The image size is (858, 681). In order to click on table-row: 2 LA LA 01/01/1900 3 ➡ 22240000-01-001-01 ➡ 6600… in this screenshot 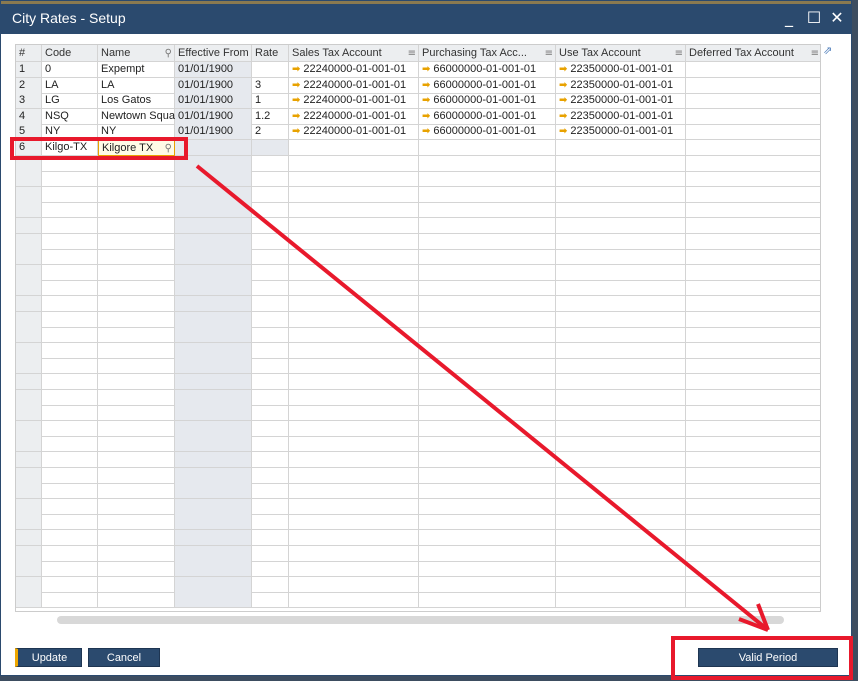, I will do `click(418, 85)`.